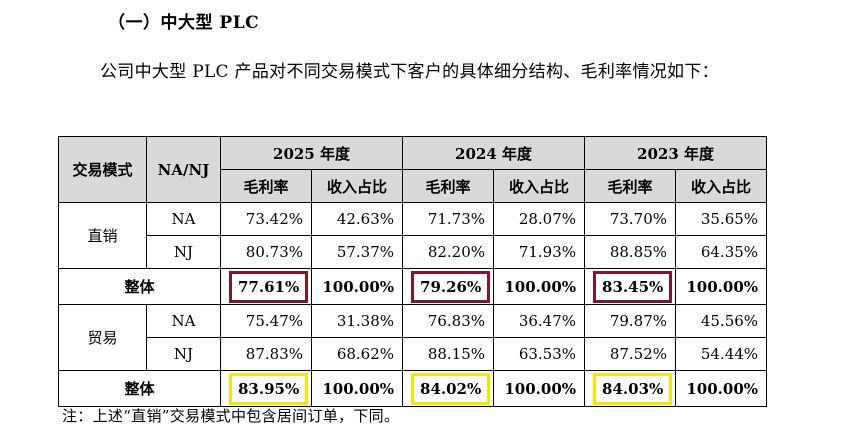  I want to click on table-cell: 45.56%, so click(721, 321).